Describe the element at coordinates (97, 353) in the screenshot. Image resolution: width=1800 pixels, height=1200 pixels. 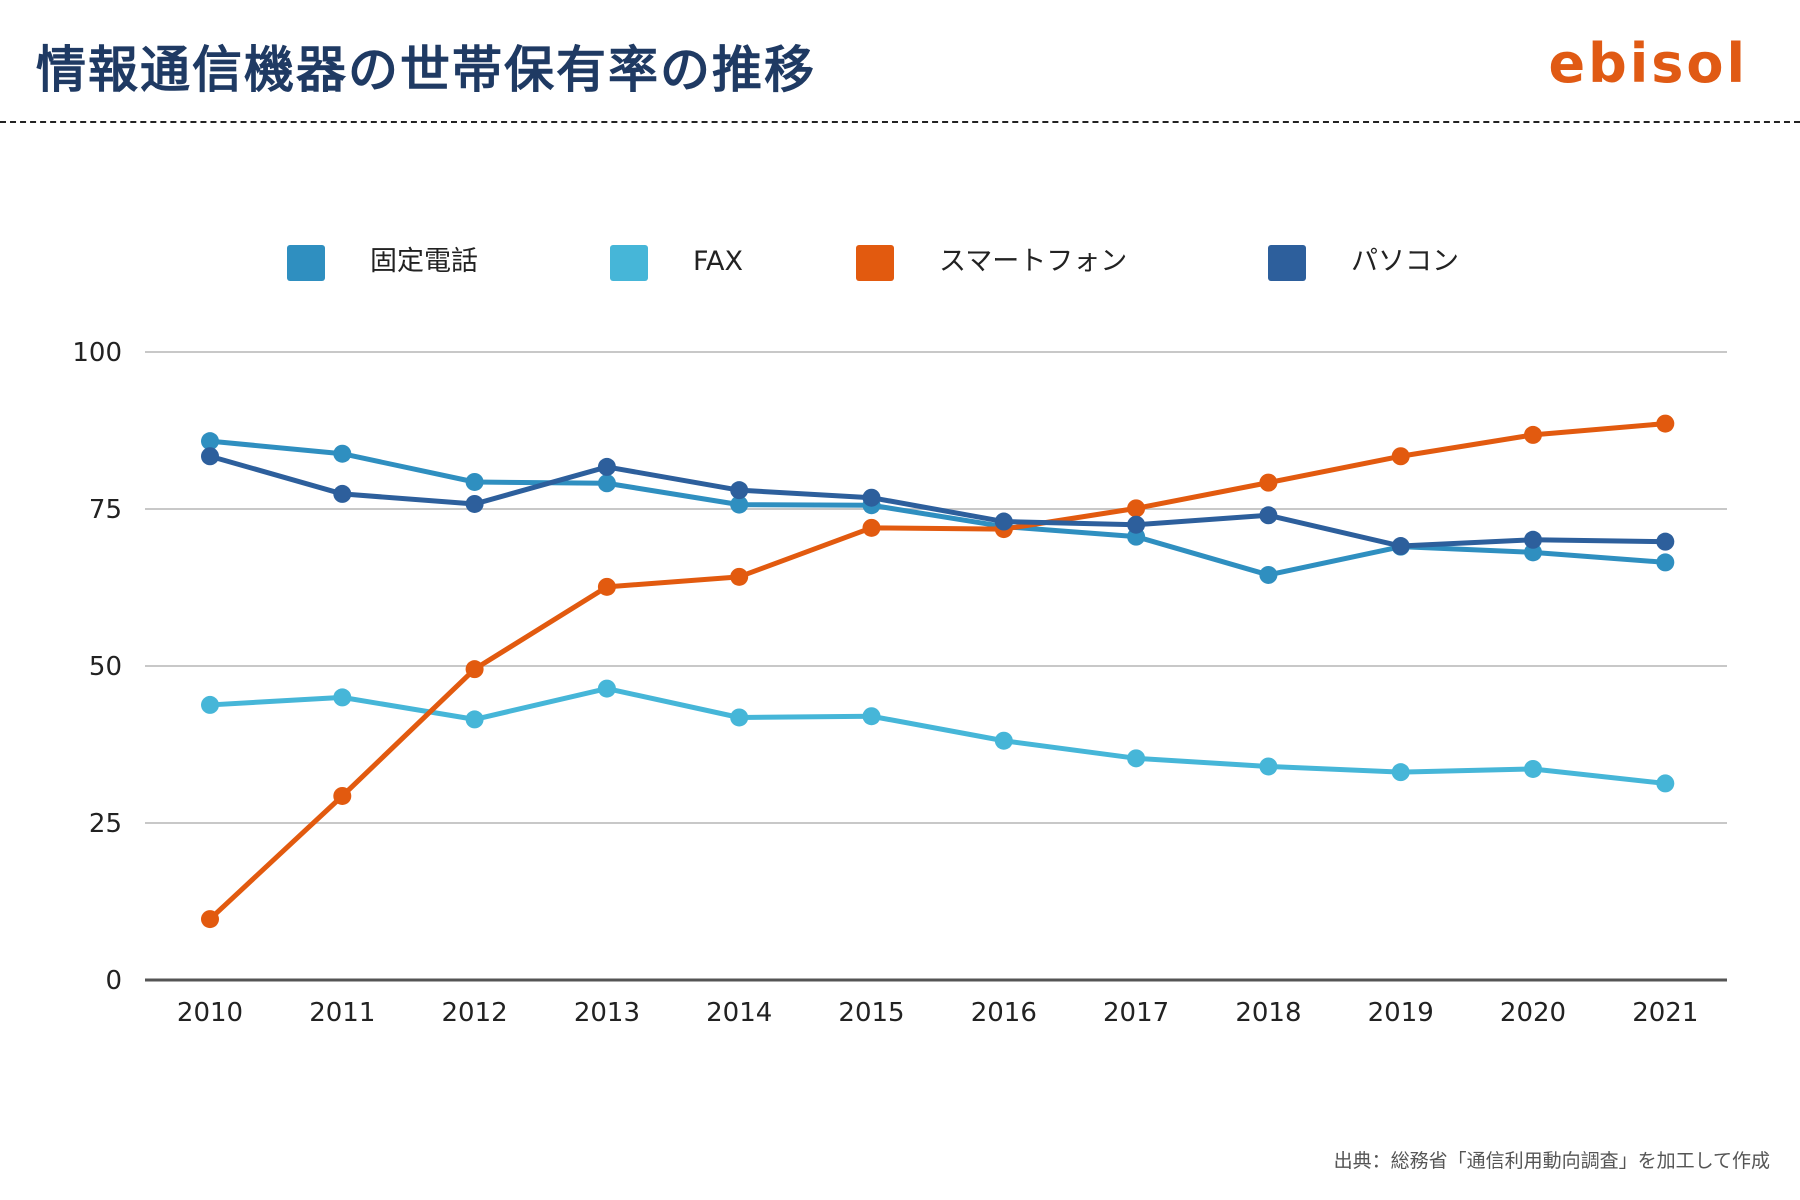
I see `y-tick-label: 100` at that location.